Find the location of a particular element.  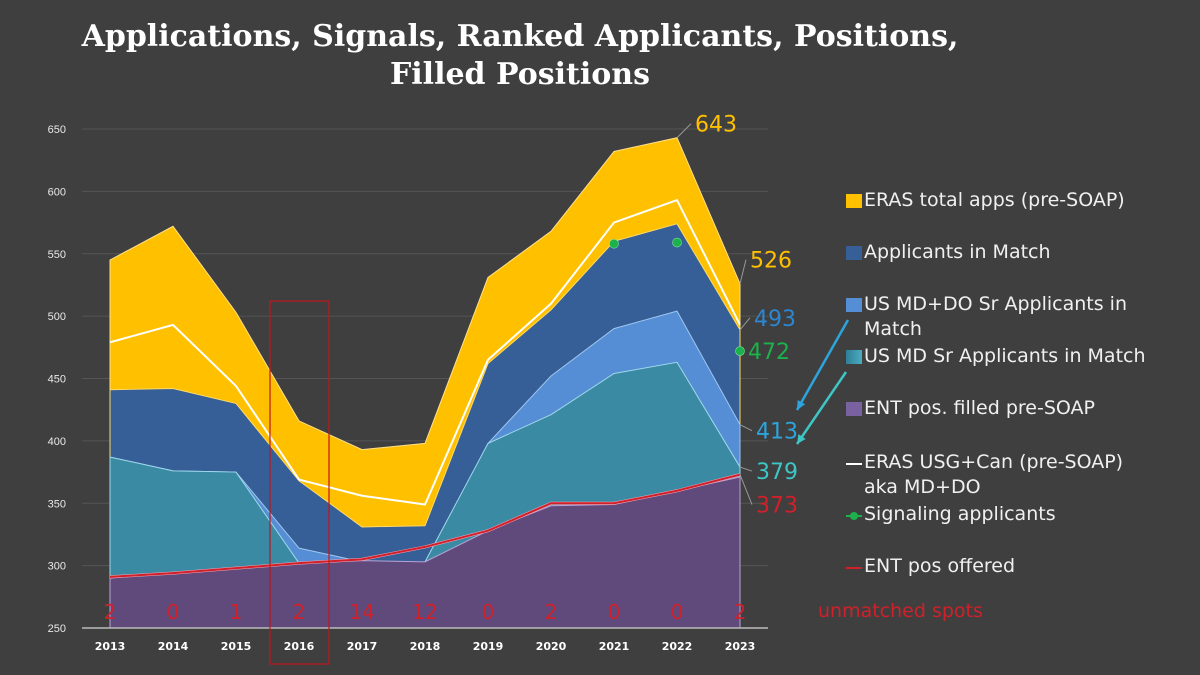

chart-title-line-2: Filled Positions is located at coordinates (519, 74).